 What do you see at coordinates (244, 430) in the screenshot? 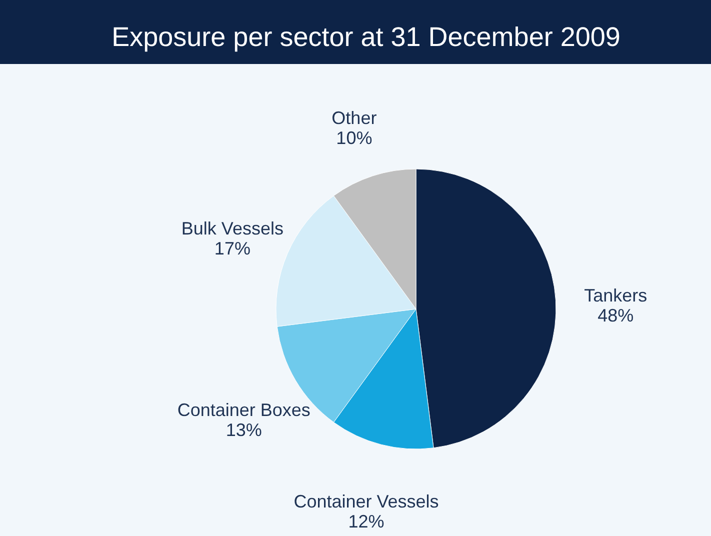
I see `data-label: 13%` at bounding box center [244, 430].